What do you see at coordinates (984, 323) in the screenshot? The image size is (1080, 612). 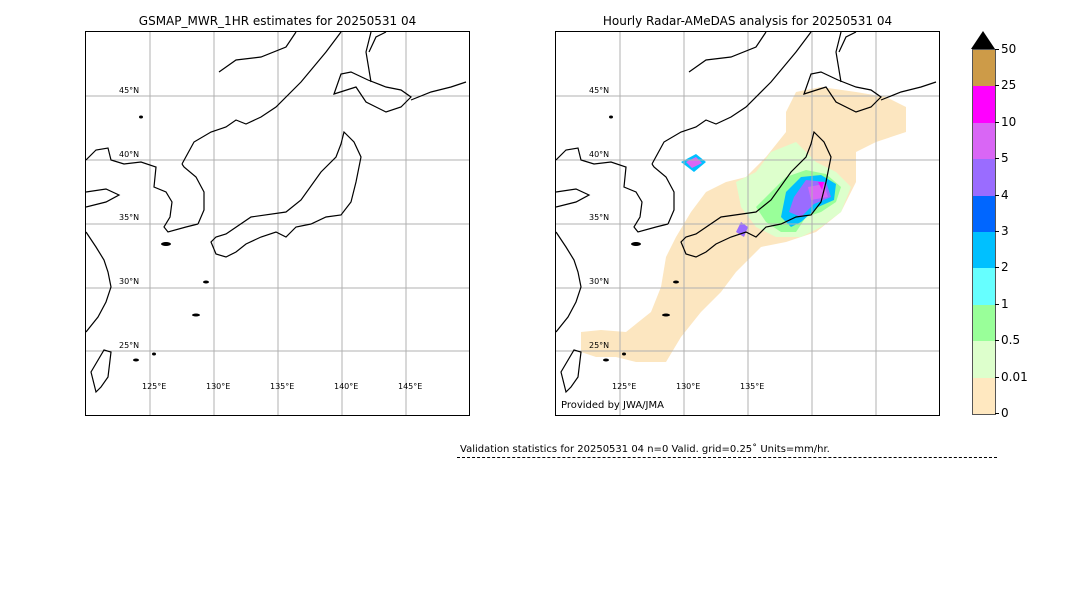 I see `colorbar-seg-0.5-1` at bounding box center [984, 323].